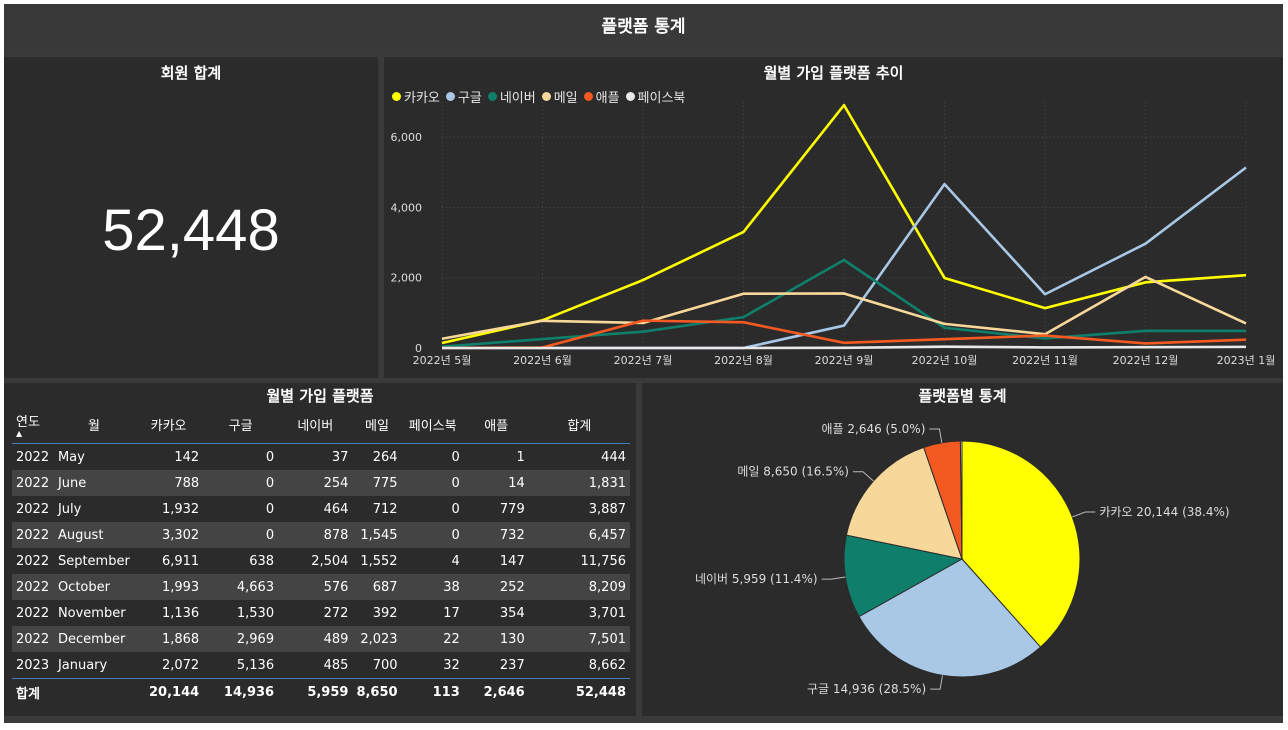 Image resolution: width=1288 pixels, height=730 pixels. What do you see at coordinates (422, 98) in the screenshot?
I see `legend-label: 카카오` at bounding box center [422, 98].